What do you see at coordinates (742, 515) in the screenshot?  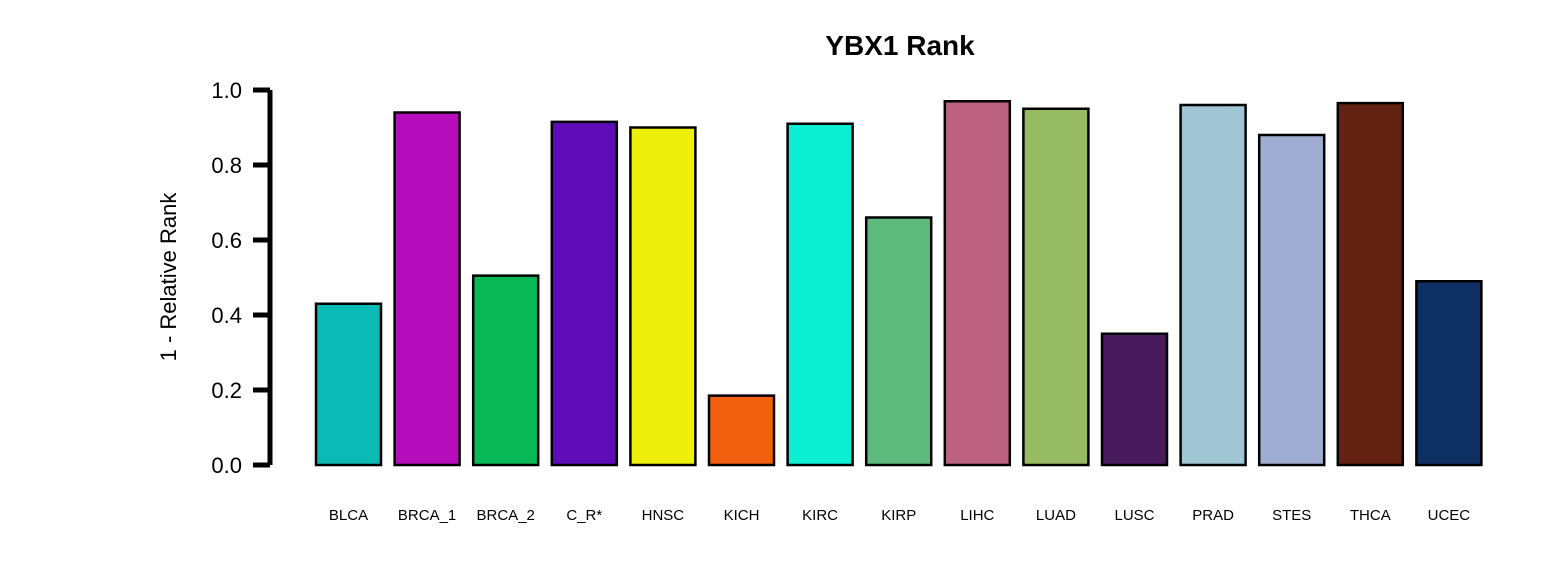 I see `x-tick-label: KICH` at bounding box center [742, 515].